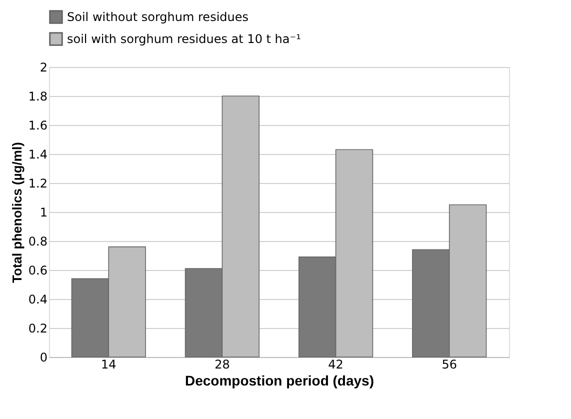  Describe the element at coordinates (44, 67) in the screenshot. I see `y-tick-label: 2` at that location.